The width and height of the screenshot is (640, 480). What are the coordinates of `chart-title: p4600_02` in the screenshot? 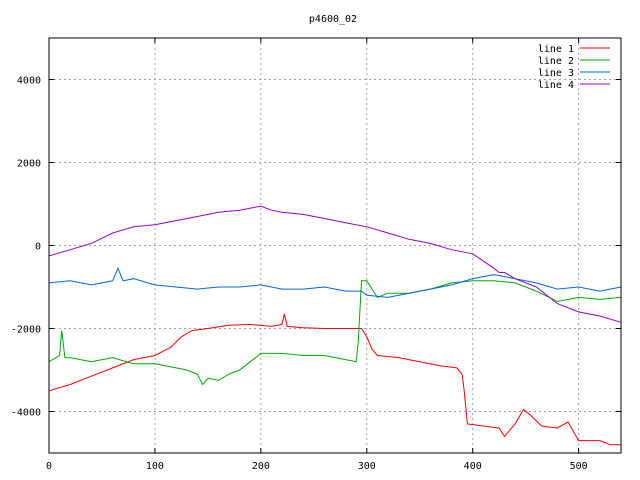 It's located at (333, 19).